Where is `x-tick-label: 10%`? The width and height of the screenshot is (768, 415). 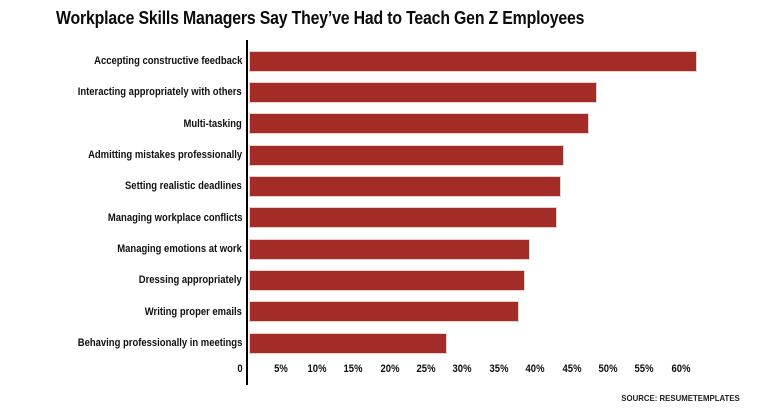
x-tick-label: 10% is located at coordinates (317, 369).